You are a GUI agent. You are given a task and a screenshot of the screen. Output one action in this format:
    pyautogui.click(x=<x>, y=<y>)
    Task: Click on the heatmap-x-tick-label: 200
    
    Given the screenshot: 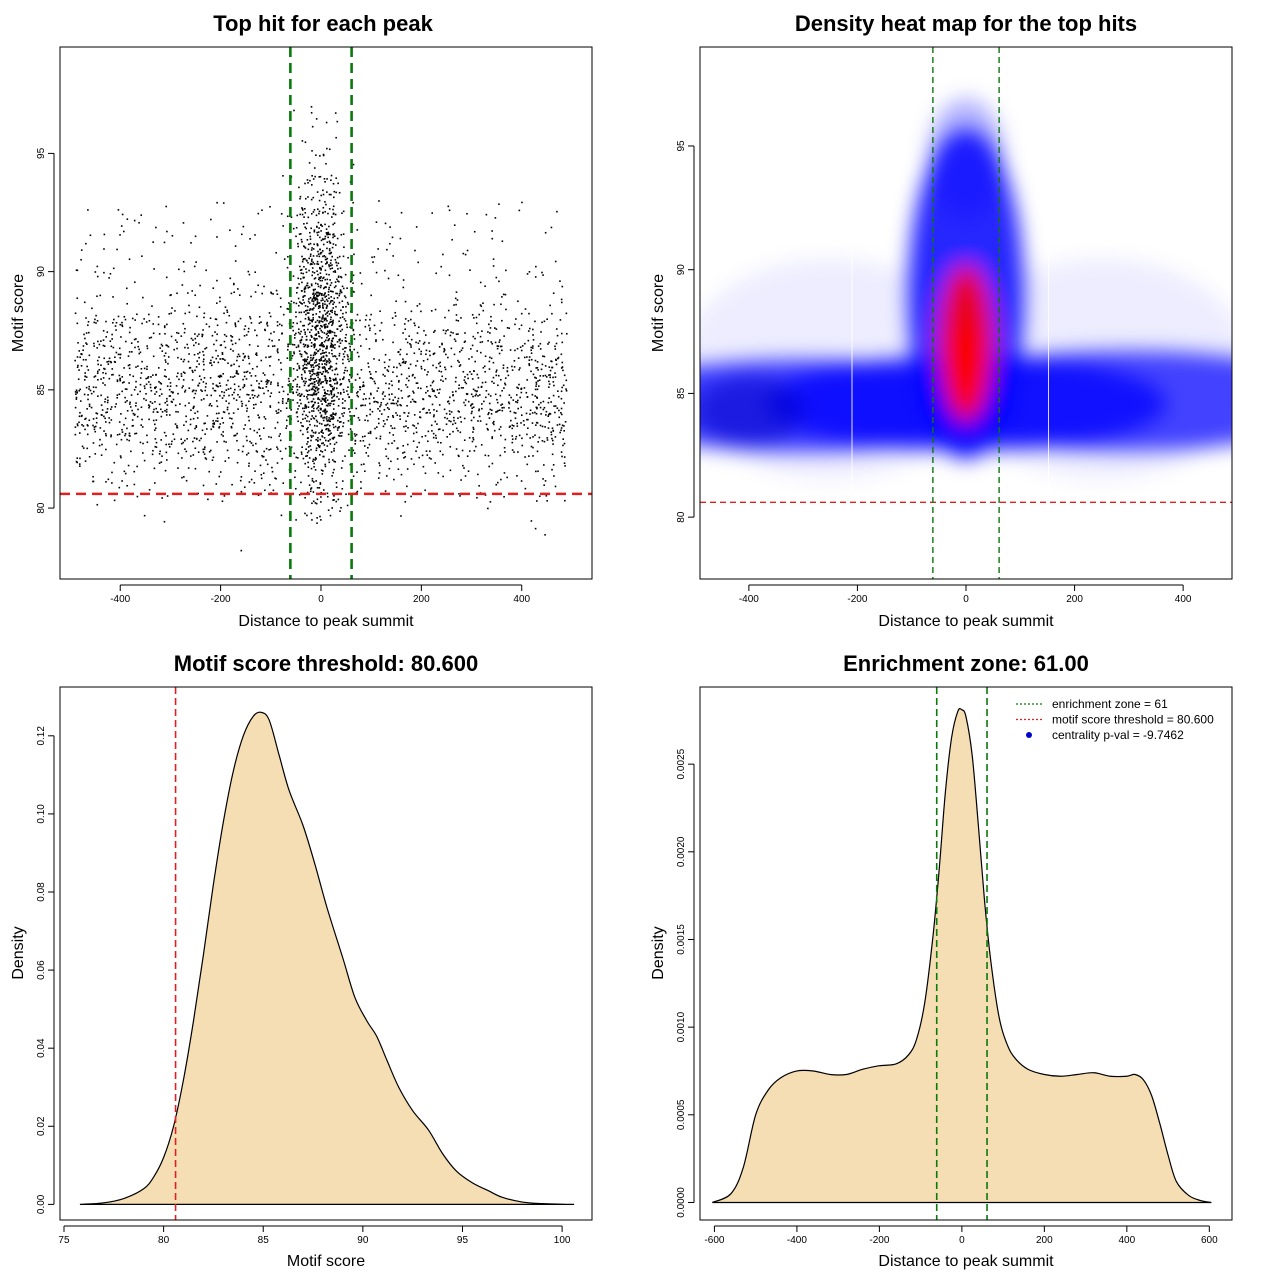 What is the action you would take?
    pyautogui.click(x=1074, y=599)
    